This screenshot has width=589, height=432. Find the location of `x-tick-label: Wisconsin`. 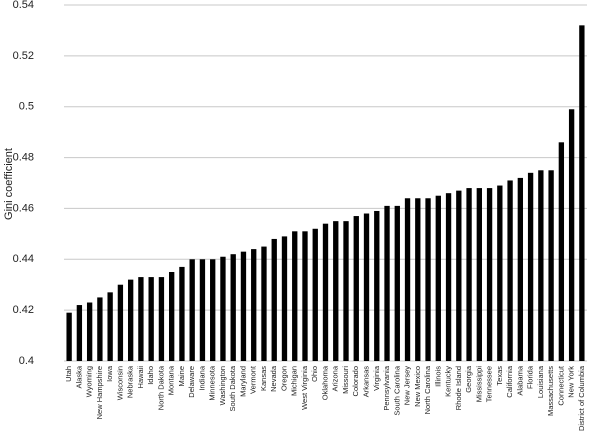

x-tick-label: Wisconsin is located at coordinates (119, 383).